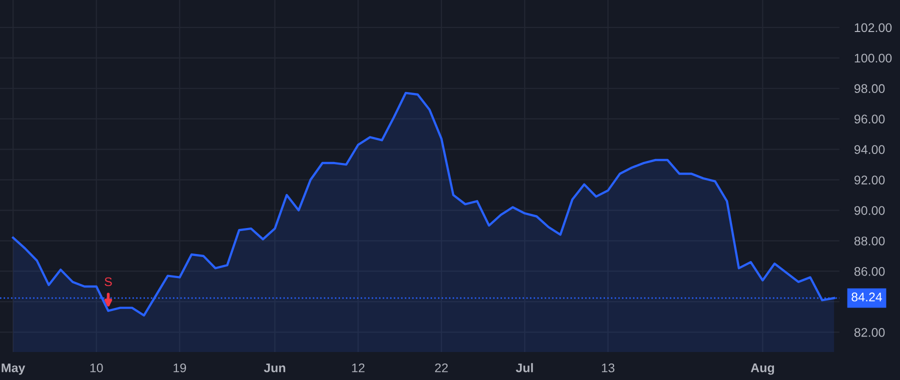 This screenshot has width=900, height=380. Describe the element at coordinates (867, 297) in the screenshot. I see `ref-line-label: 84.24` at that location.